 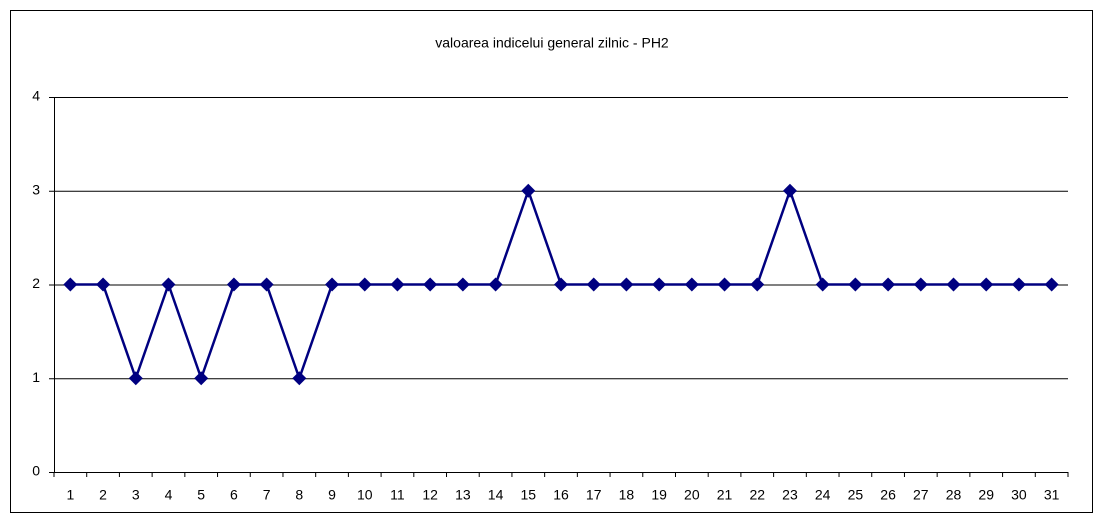 I want to click on x-tick-label: 4, so click(x=169, y=495).